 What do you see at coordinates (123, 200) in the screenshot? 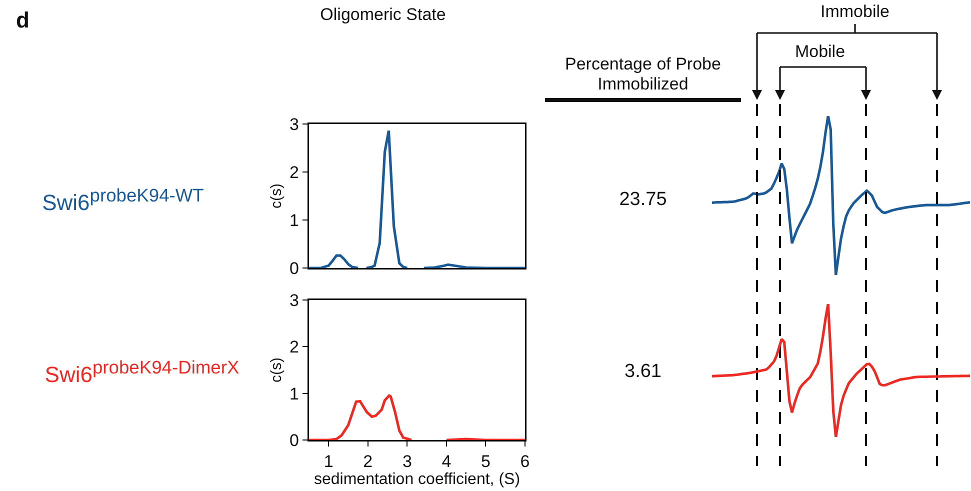
I see `text: Swi6$^{probeK94-WT}$` at bounding box center [123, 200].